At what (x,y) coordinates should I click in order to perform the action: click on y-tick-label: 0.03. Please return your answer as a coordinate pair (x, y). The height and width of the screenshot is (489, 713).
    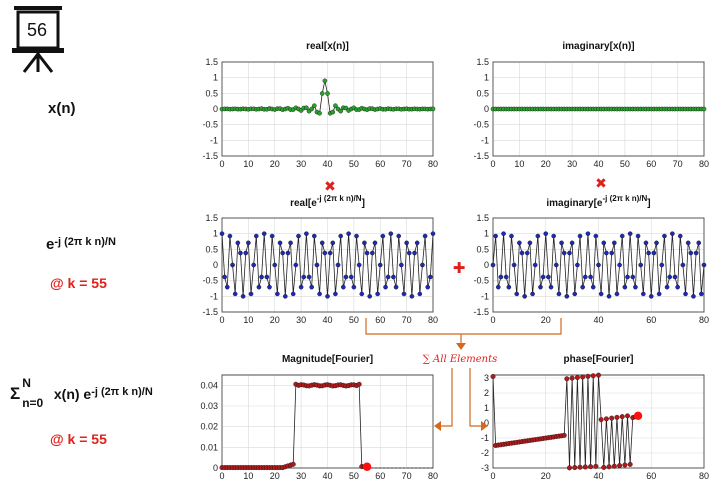
    Looking at the image, I should click on (209, 406).